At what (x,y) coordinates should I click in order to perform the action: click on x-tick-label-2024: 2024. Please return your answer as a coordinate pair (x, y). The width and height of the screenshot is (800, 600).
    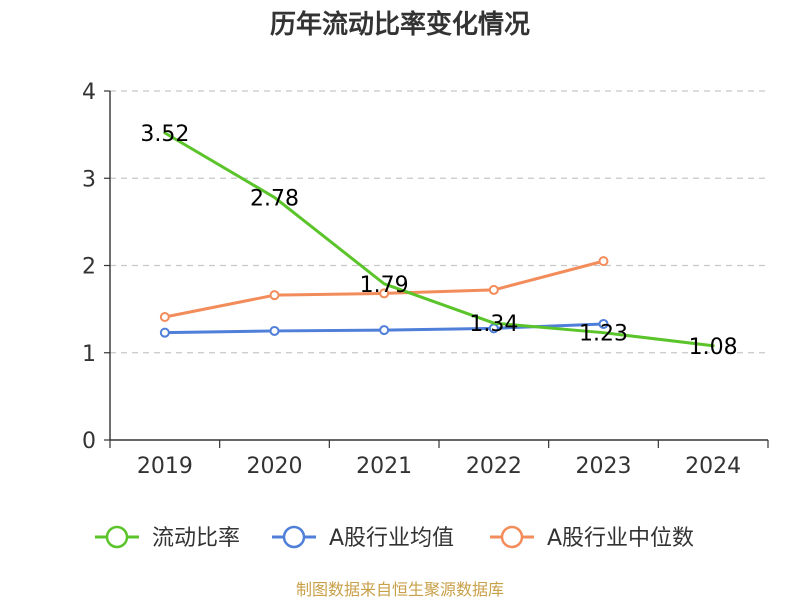
    Looking at the image, I should click on (713, 466).